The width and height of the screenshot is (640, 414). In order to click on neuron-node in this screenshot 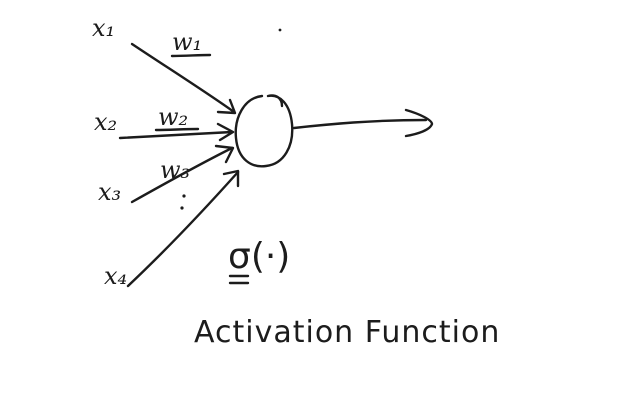, I will do `click(264, 131)`.